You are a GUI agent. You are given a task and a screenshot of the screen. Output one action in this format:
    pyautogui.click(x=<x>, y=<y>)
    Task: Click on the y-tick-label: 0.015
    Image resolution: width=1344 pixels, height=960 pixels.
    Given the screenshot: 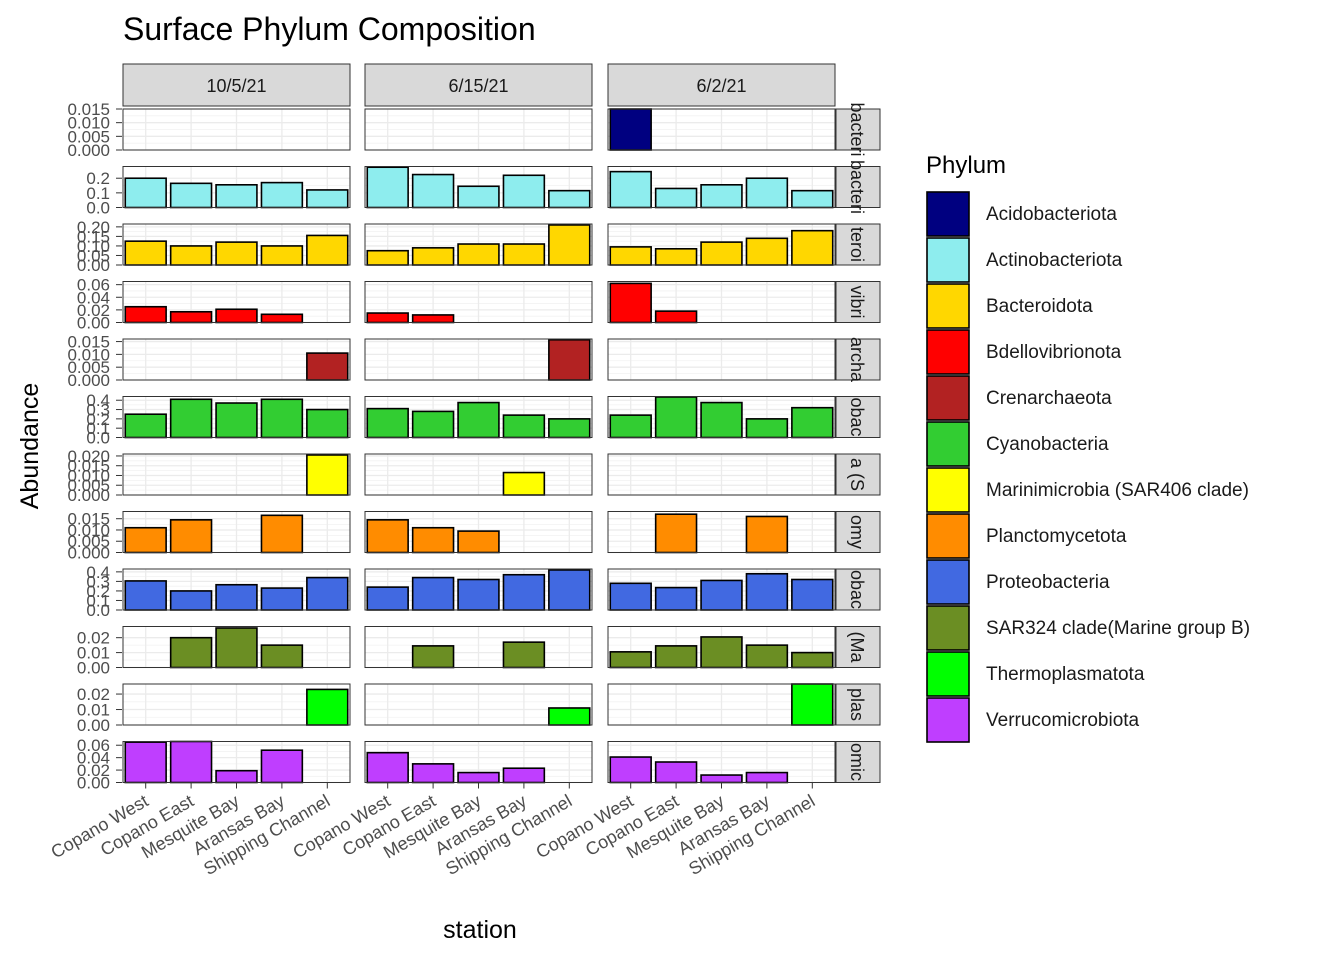 What is the action you would take?
    pyautogui.click(x=88, y=342)
    